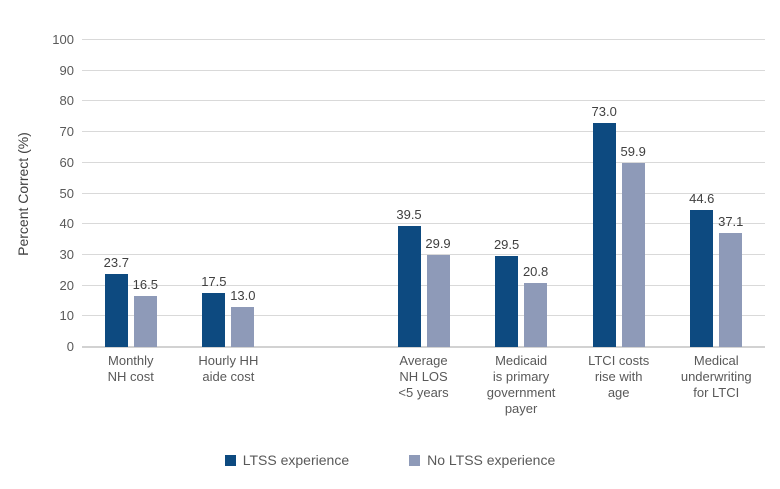 Image resolution: width=780 pixels, height=489 pixels. Describe the element at coordinates (506, 245) in the screenshot. I see `bar-value-label: 29.5` at that location.